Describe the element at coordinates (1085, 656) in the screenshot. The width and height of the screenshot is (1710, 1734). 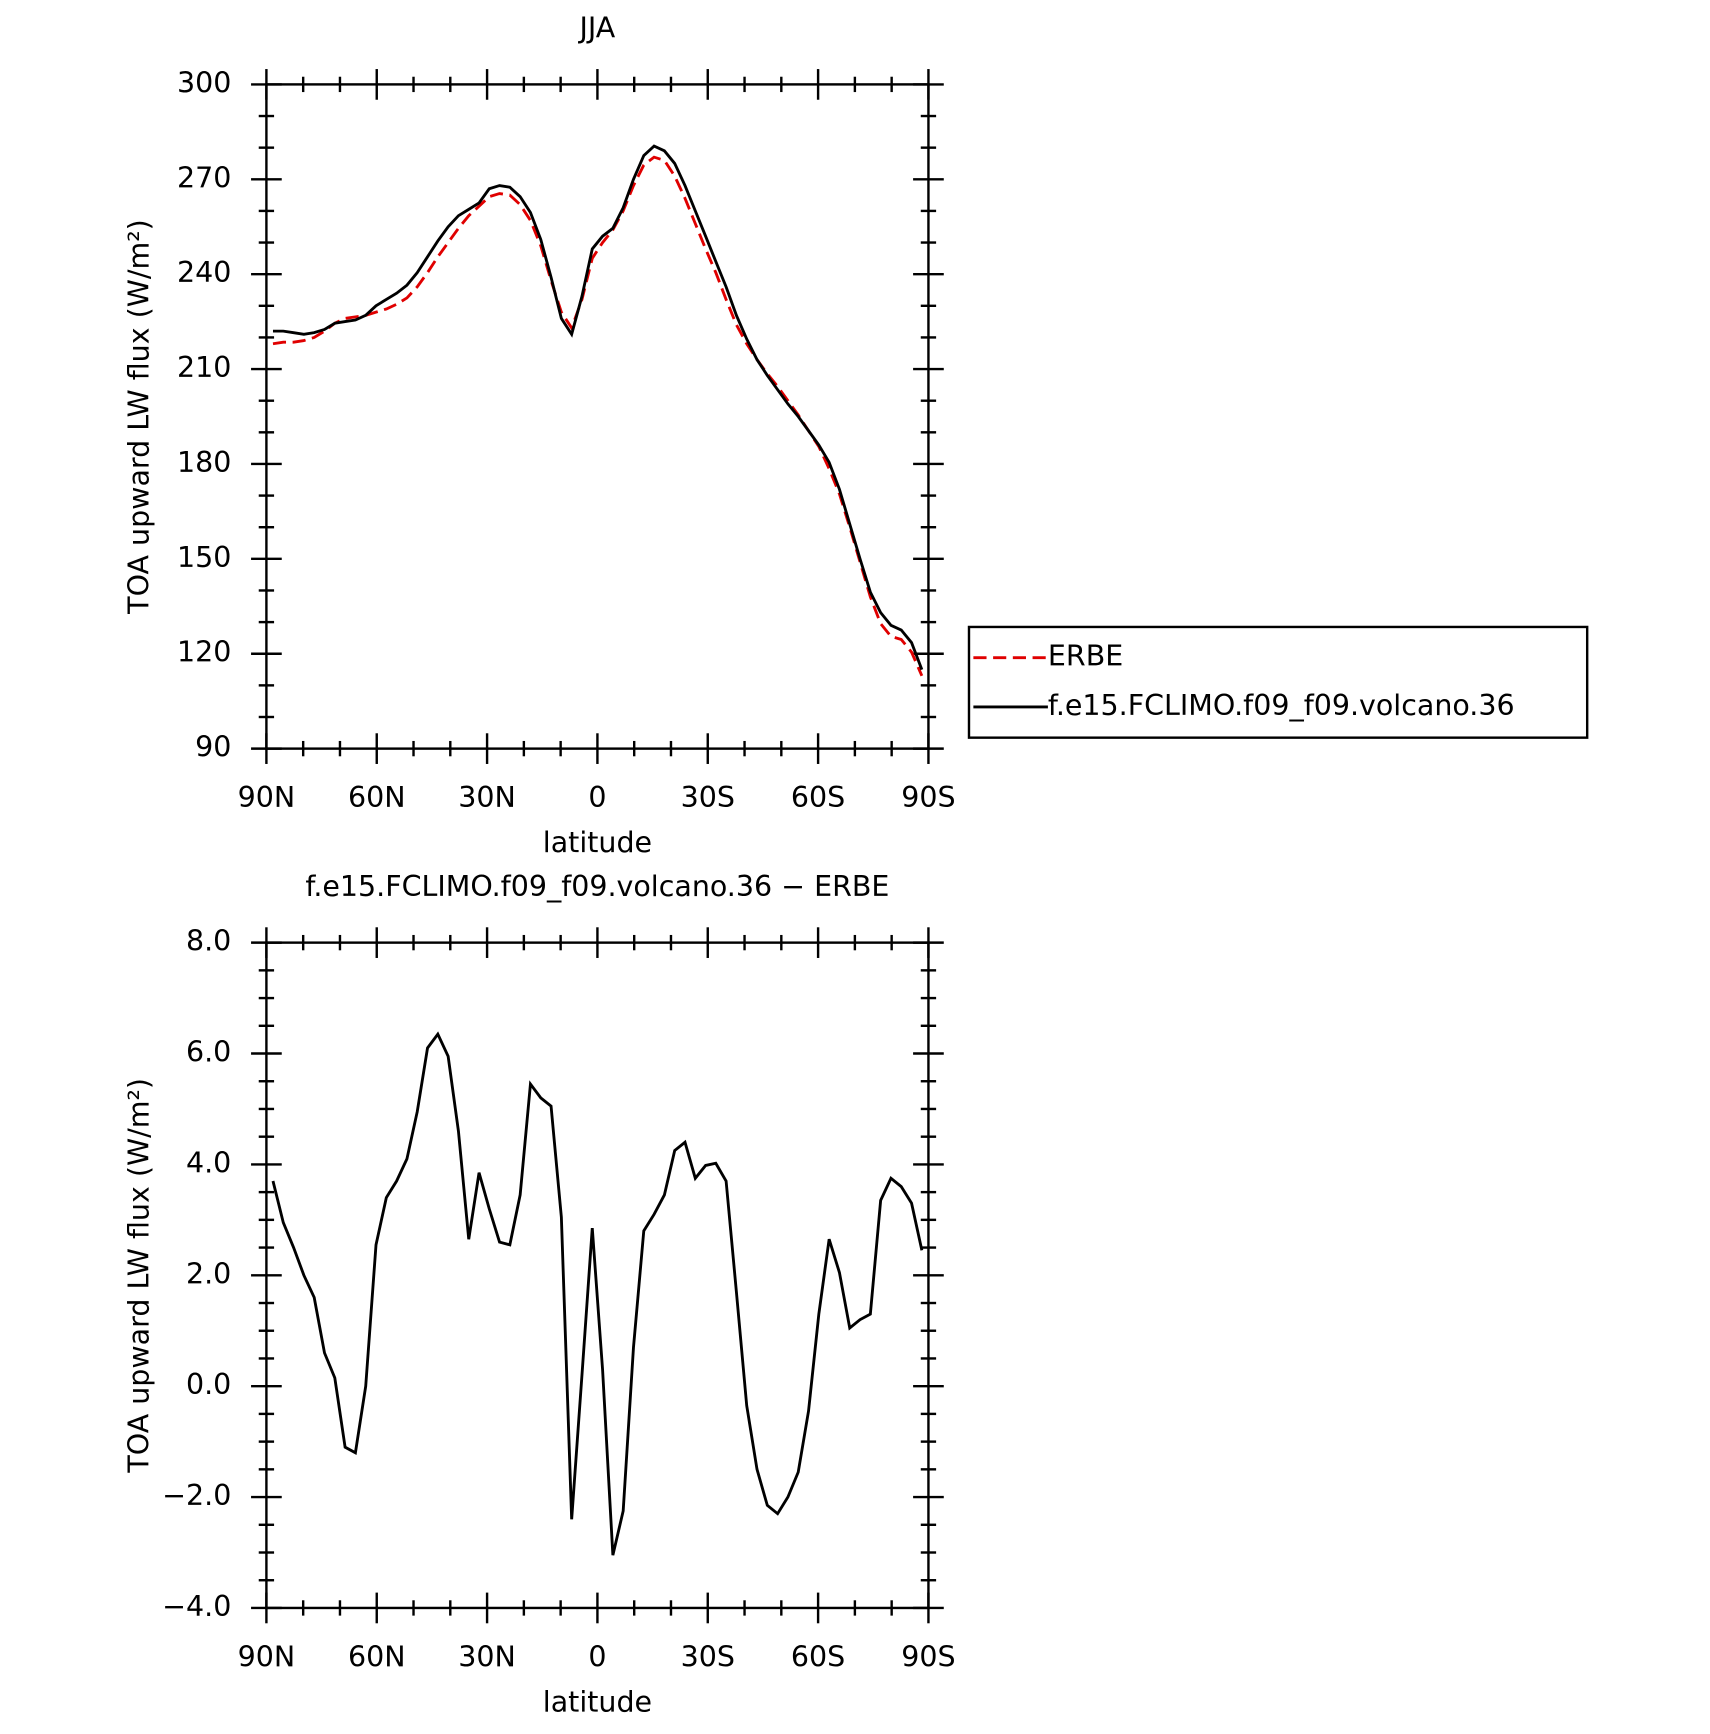
I see `legend-label: ERBE` at that location.